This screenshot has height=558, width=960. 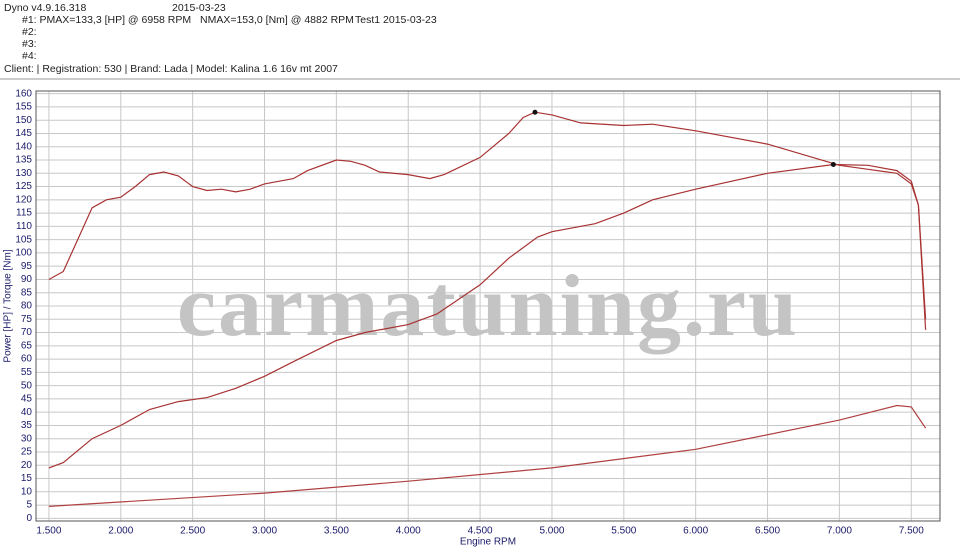 I want to click on y-tick-label: 20, so click(x=27, y=465).